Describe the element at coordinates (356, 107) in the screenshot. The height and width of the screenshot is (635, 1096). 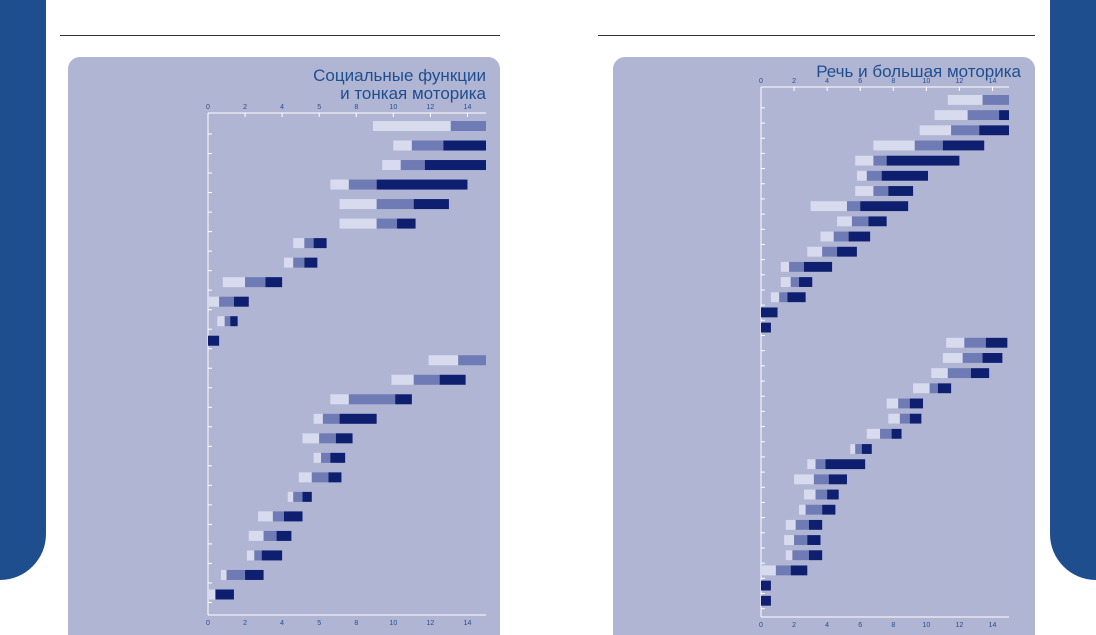
I see `left-chart-x-tick-top: 8` at that location.